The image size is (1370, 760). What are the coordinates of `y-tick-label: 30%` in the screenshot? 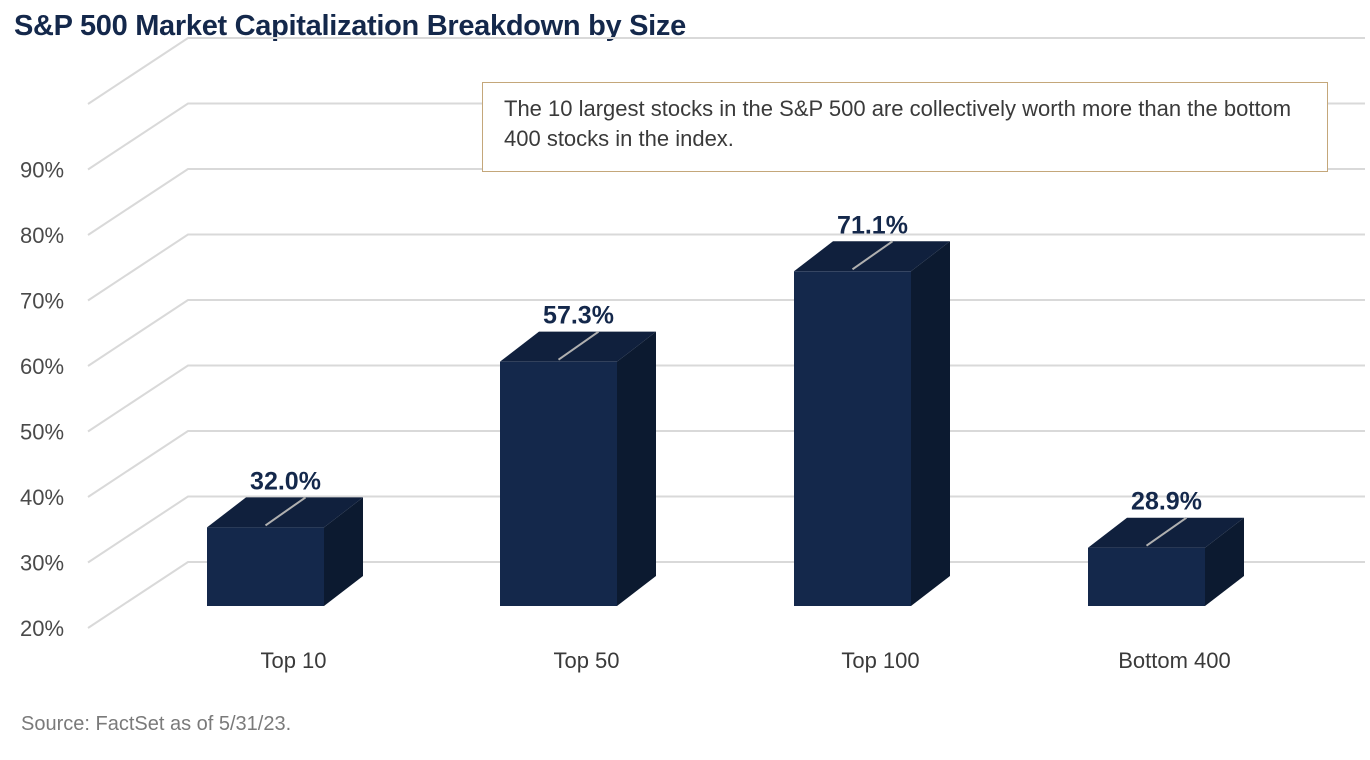 It's located at (42, 563).